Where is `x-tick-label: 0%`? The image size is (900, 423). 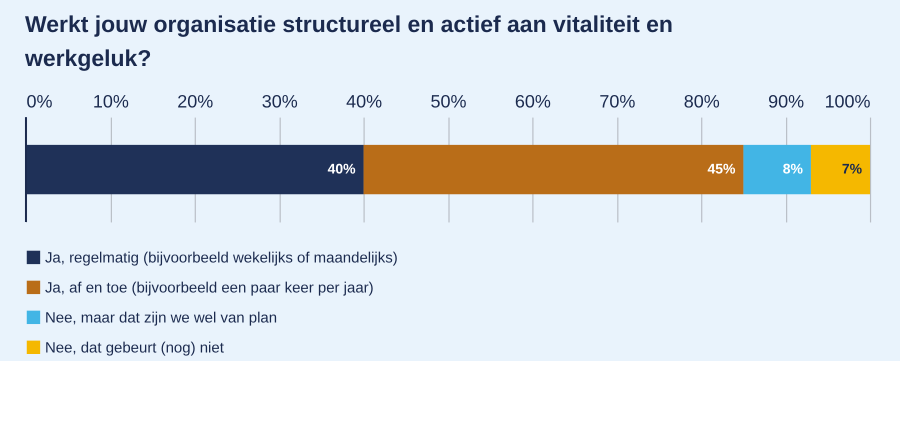 x-tick-label: 0% is located at coordinates (39, 102).